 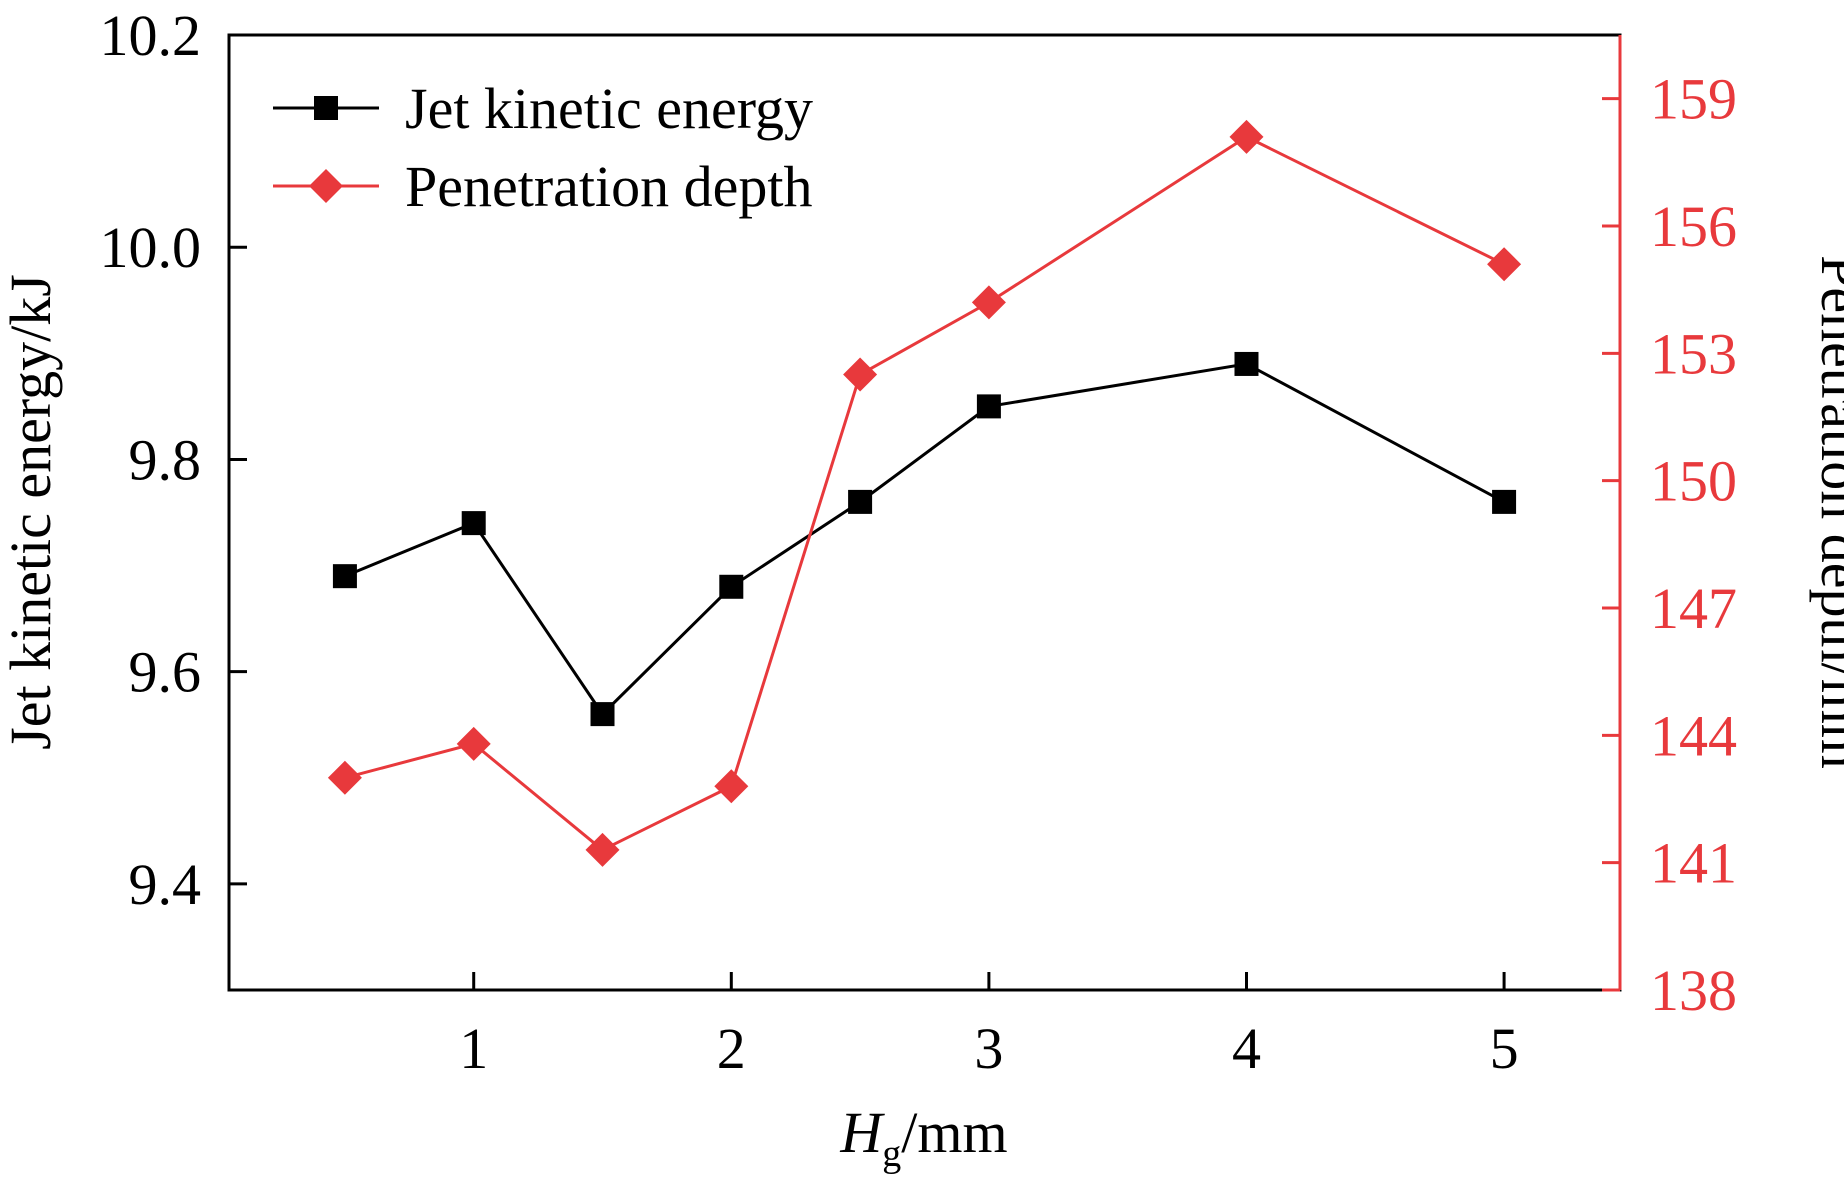 What do you see at coordinates (1693, 353) in the screenshot?
I see `right-y-tick-label: 153` at bounding box center [1693, 353].